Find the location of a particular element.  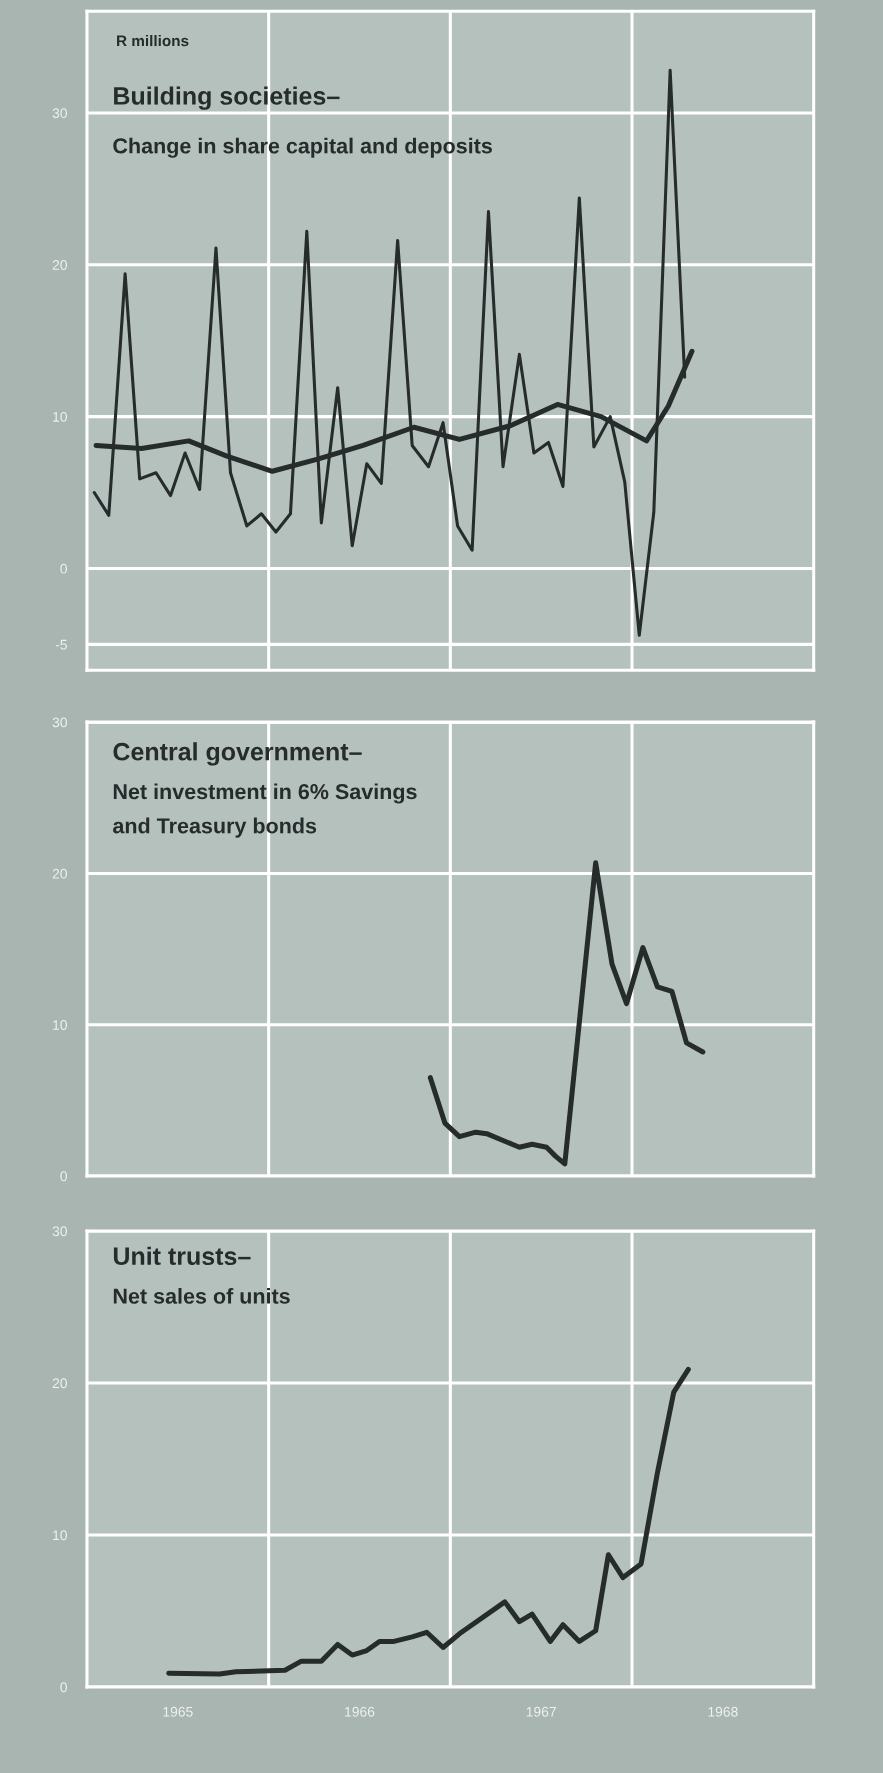

x-tick-label: 1966 is located at coordinates (360, 1711).